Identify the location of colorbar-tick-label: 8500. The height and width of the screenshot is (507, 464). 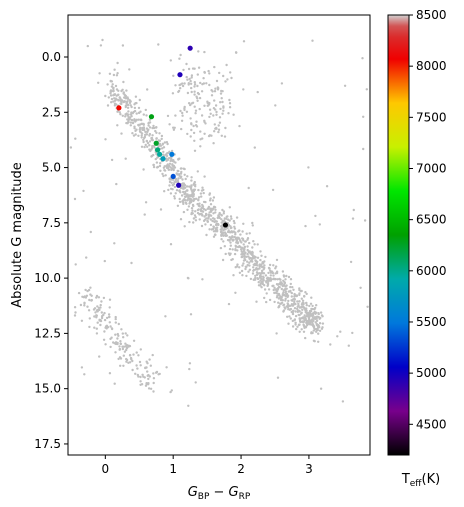
(431, 15).